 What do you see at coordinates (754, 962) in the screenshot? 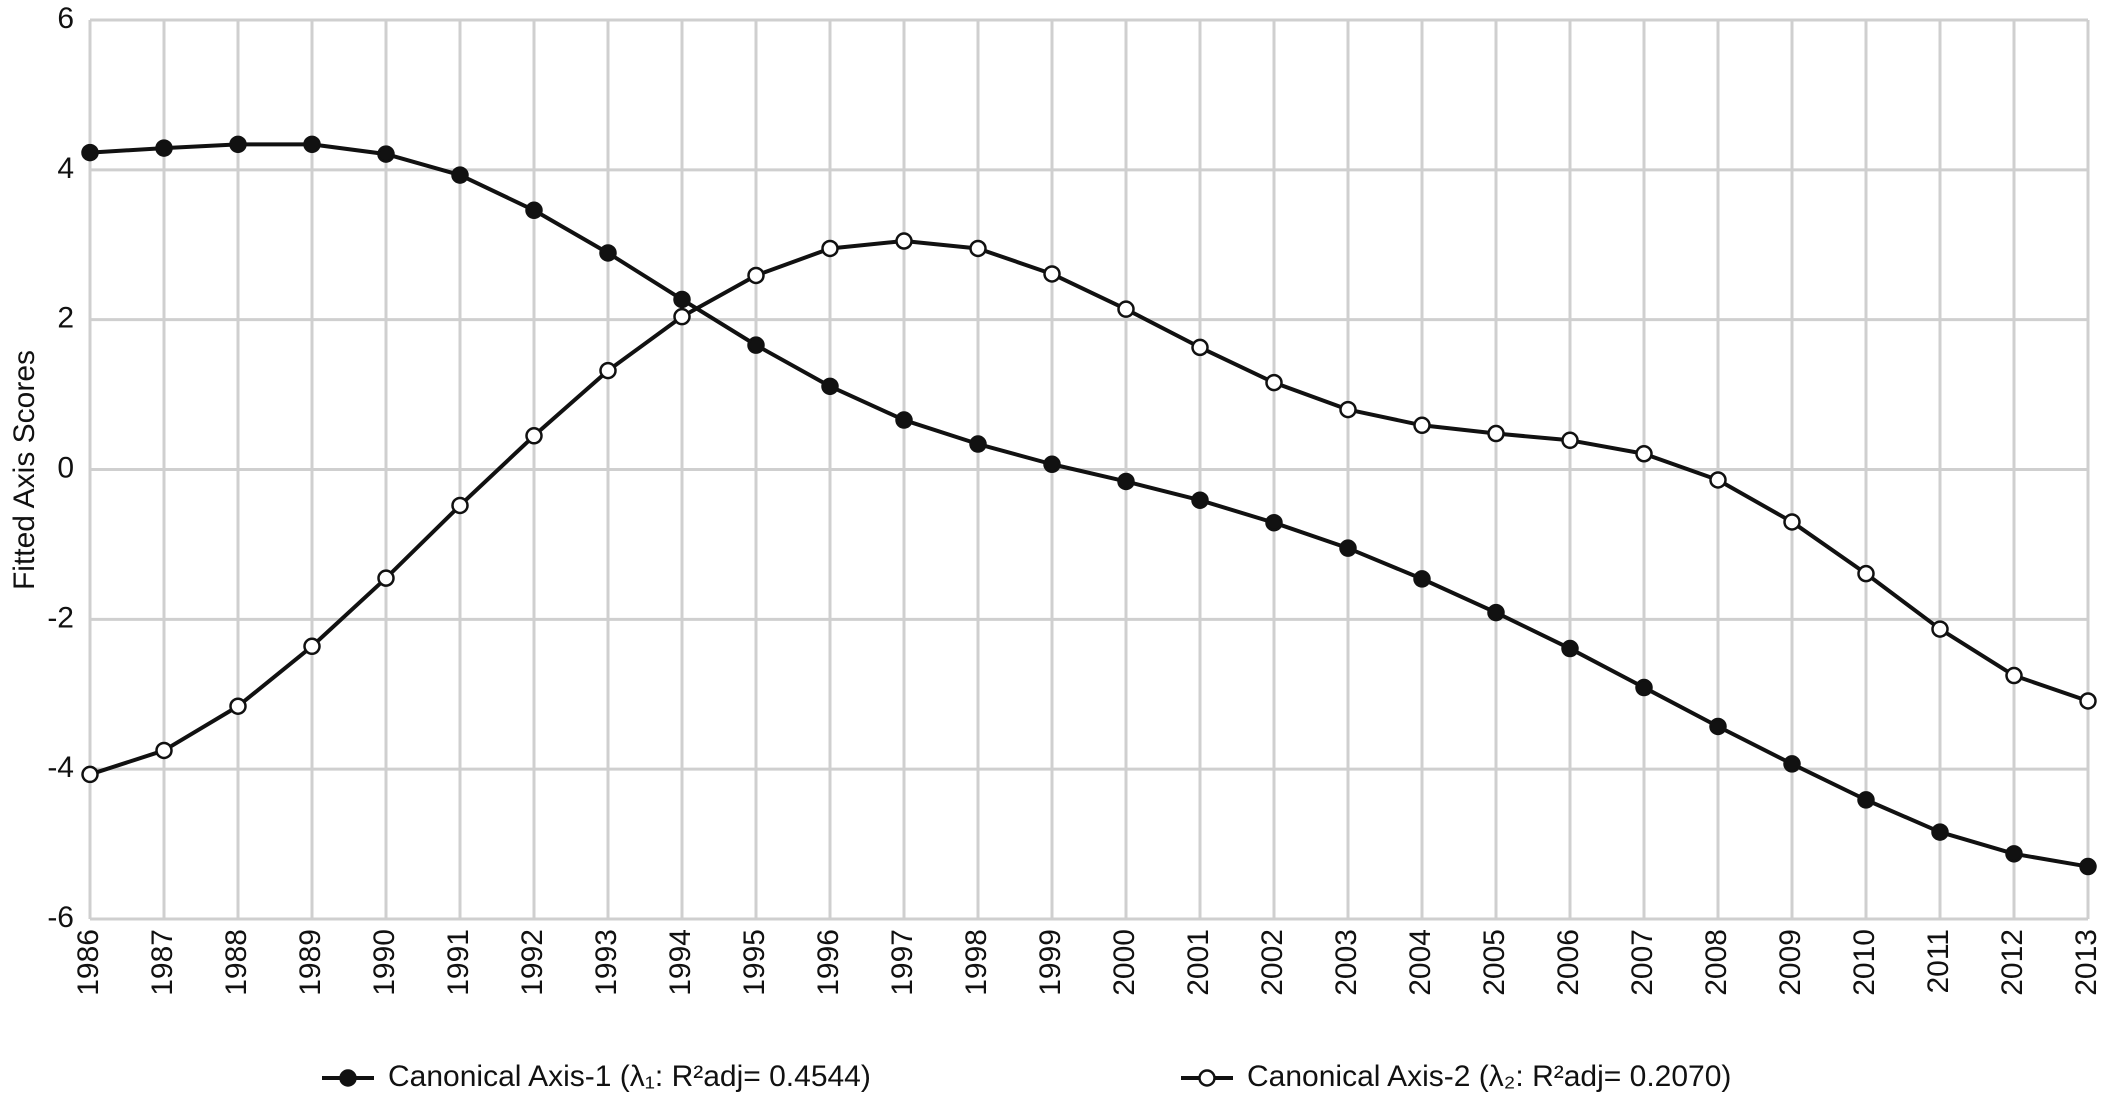
I see `x-tick-label: 1995` at bounding box center [754, 962].